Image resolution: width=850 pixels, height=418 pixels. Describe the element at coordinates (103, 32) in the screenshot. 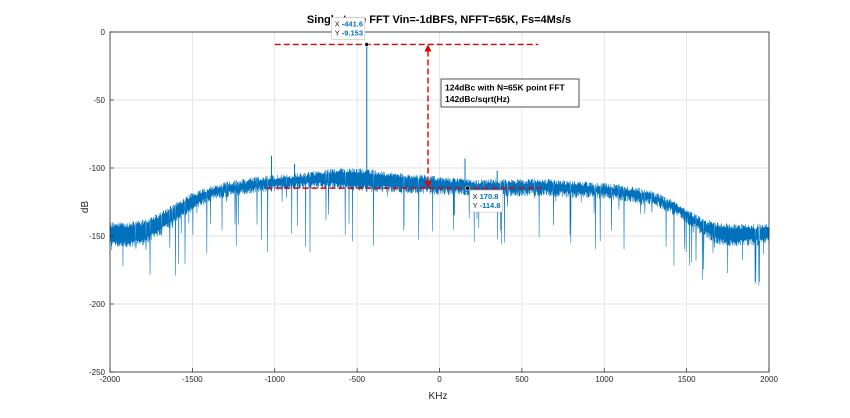

I see `y-tick-label: 0` at that location.